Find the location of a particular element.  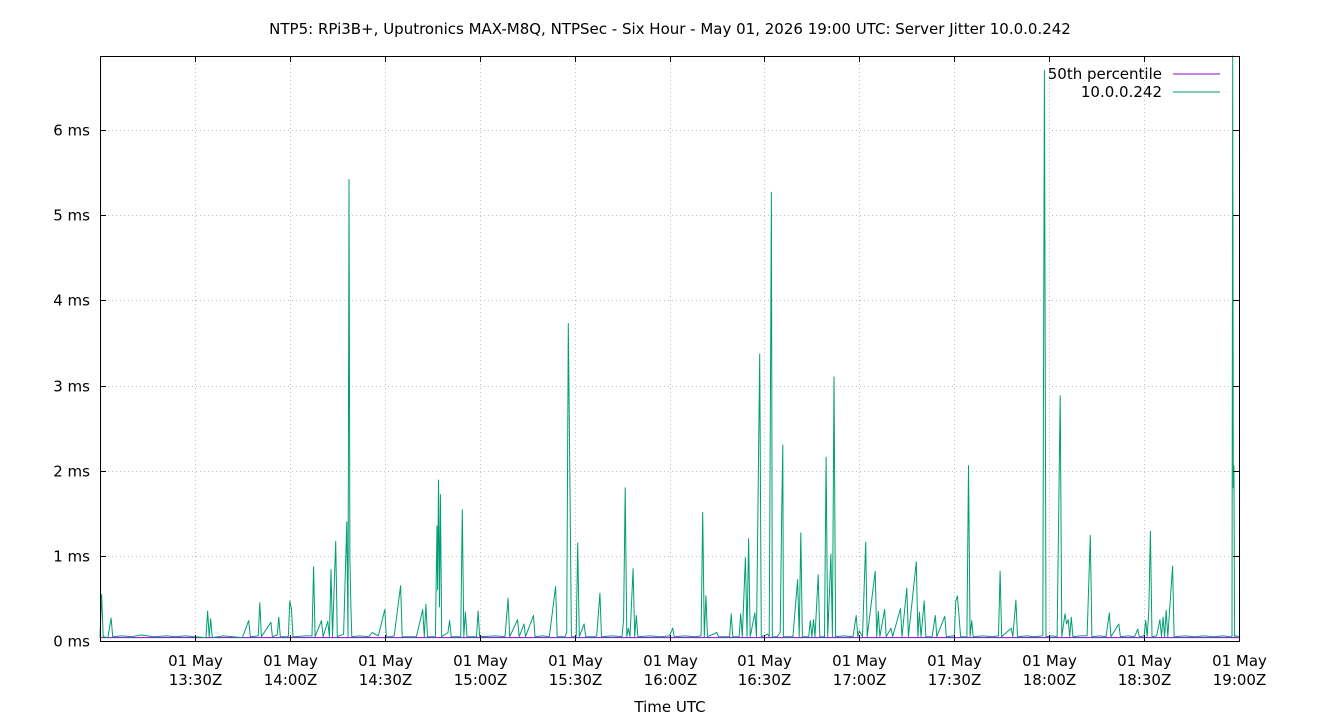

x-tick-time: 17:30Z is located at coordinates (955, 680).